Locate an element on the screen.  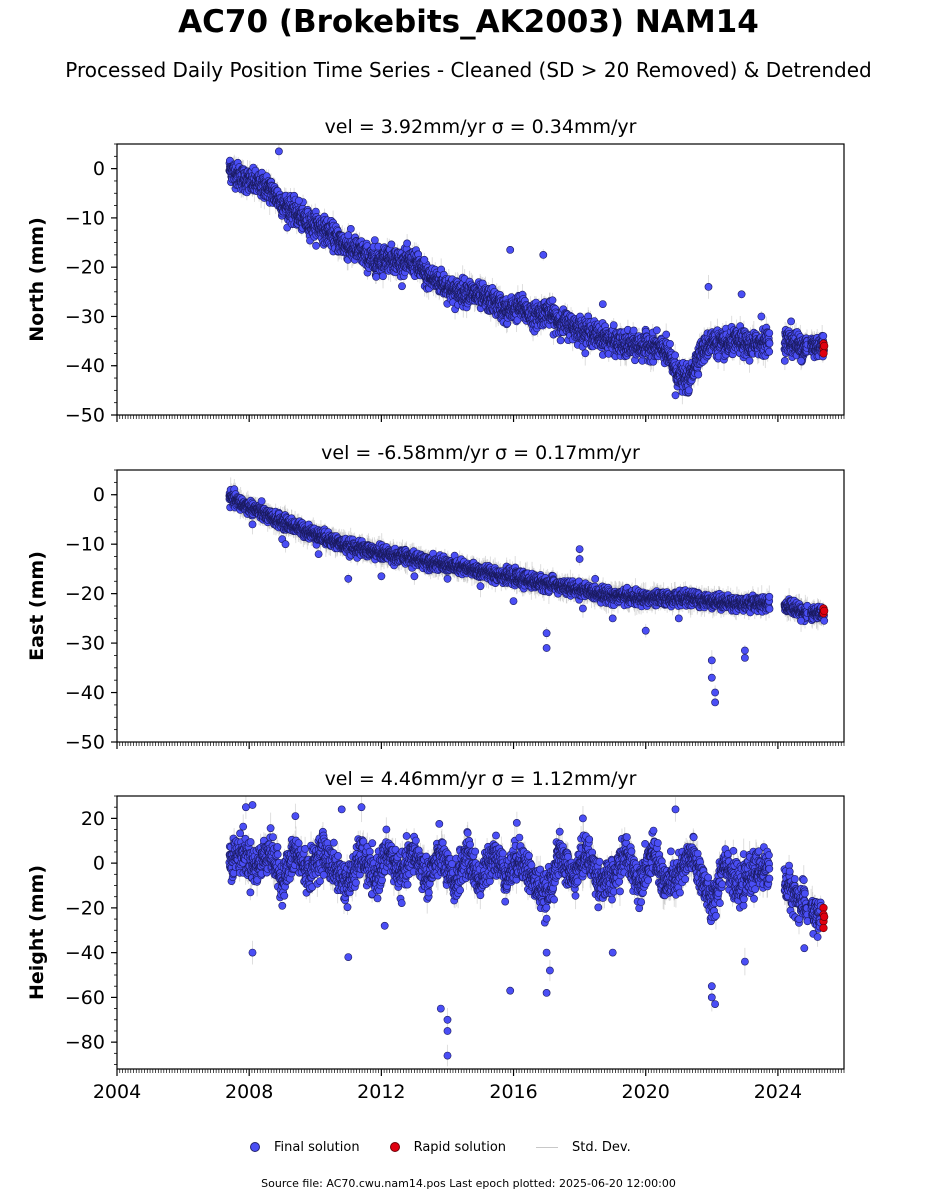
data-layer is located at coordinates (527, 274).